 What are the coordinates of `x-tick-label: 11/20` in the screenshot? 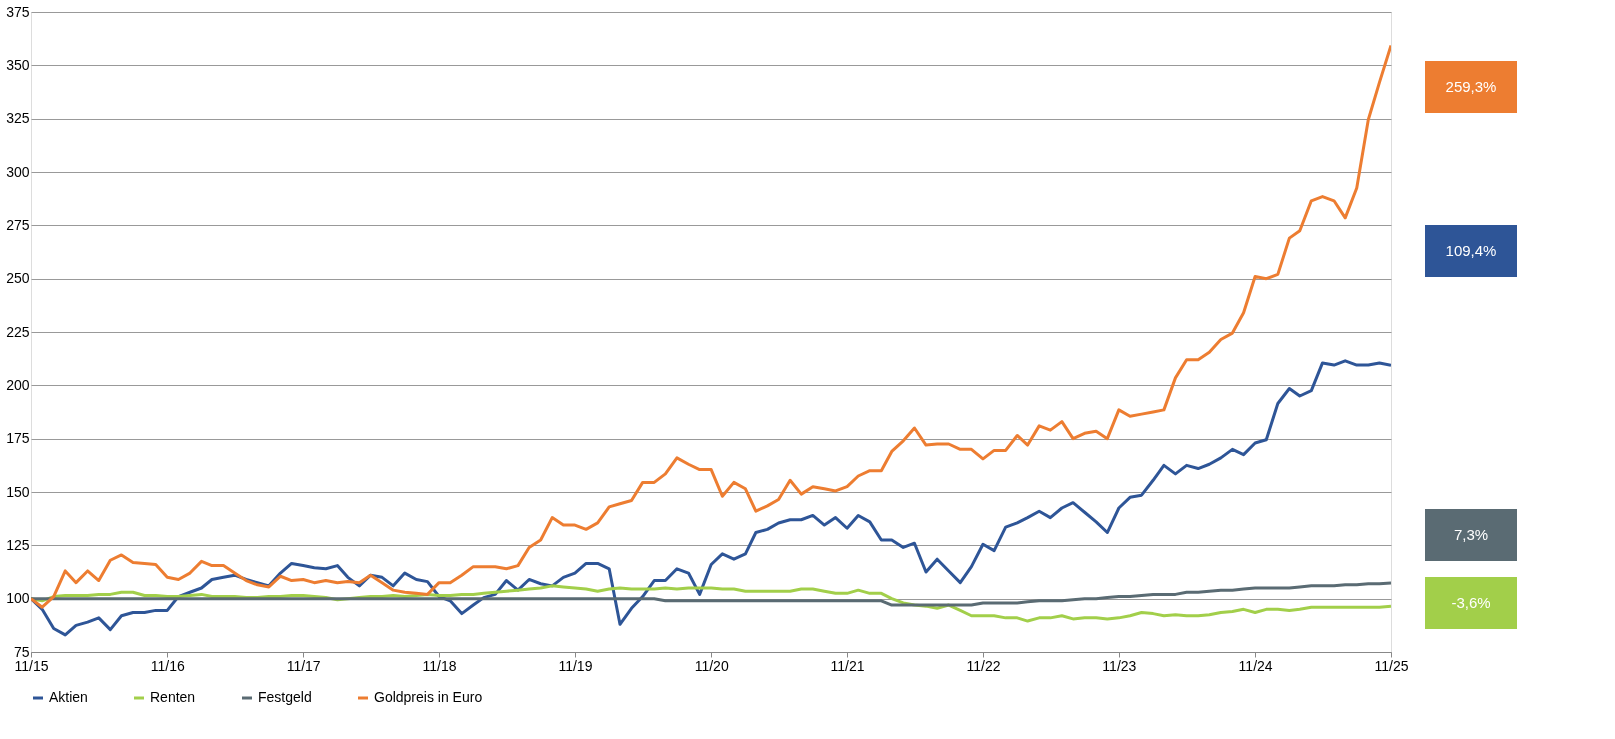 It's located at (711, 665).